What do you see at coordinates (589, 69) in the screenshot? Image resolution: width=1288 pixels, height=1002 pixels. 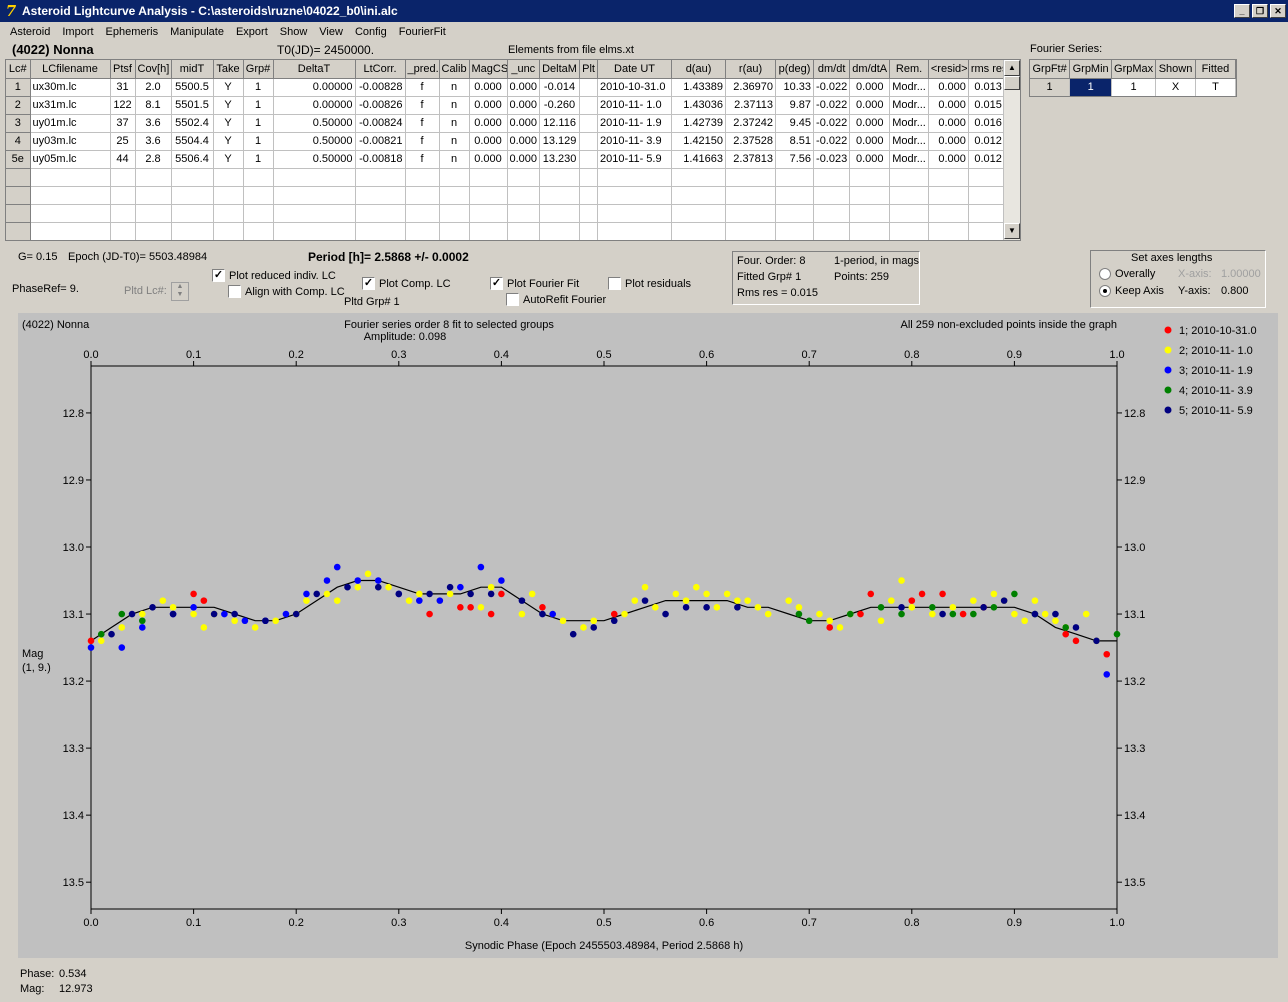 I see `column-header: Plt` at bounding box center [589, 69].